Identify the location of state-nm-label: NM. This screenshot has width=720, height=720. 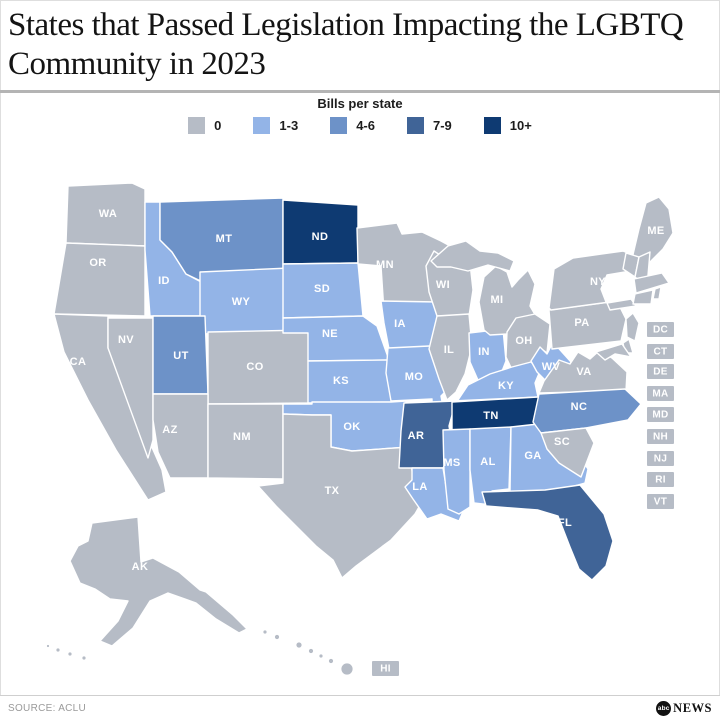
(242, 437).